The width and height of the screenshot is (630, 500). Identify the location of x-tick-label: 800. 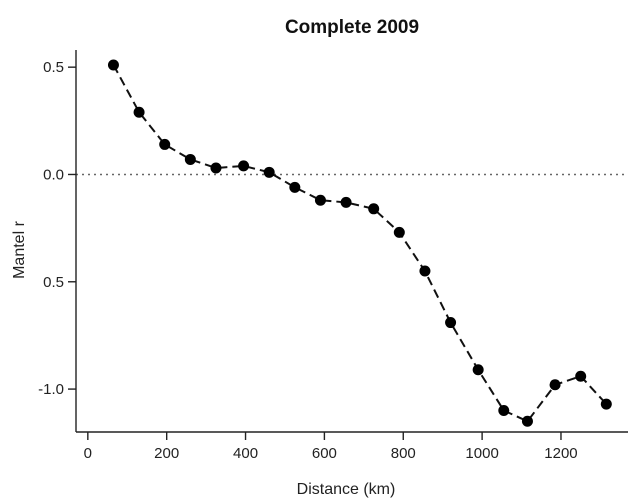
(403, 453).